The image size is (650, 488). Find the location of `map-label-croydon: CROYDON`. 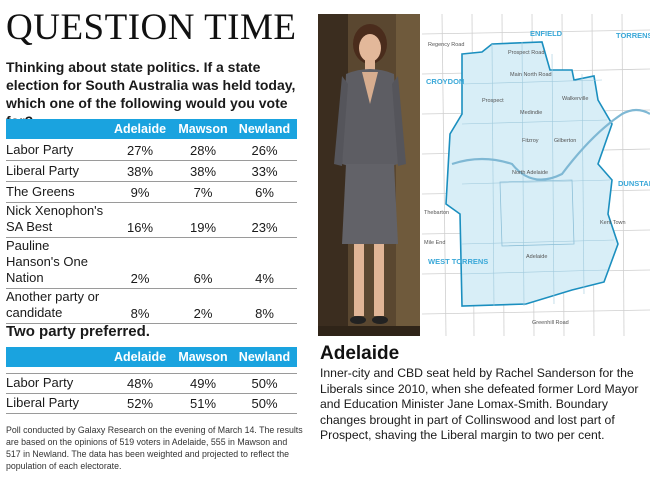

map-label-croydon: CROYDON is located at coordinates (445, 81).